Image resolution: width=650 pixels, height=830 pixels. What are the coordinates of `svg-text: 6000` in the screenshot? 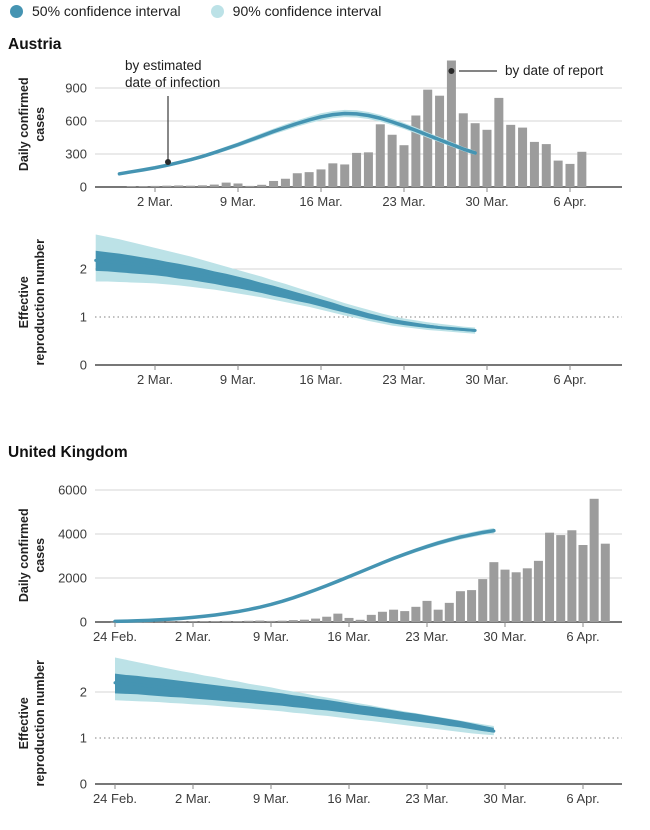 It's located at (72, 490).